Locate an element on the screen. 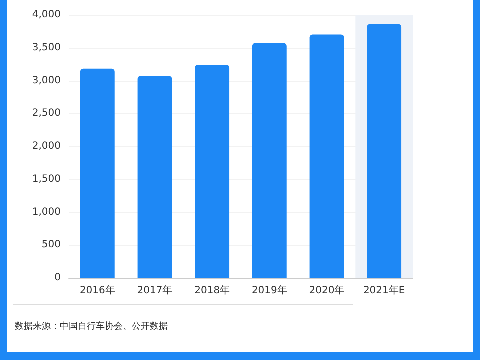 Image resolution: width=480 pixels, height=360 pixels. y-tick-label: 4,000 is located at coordinates (46, 15).